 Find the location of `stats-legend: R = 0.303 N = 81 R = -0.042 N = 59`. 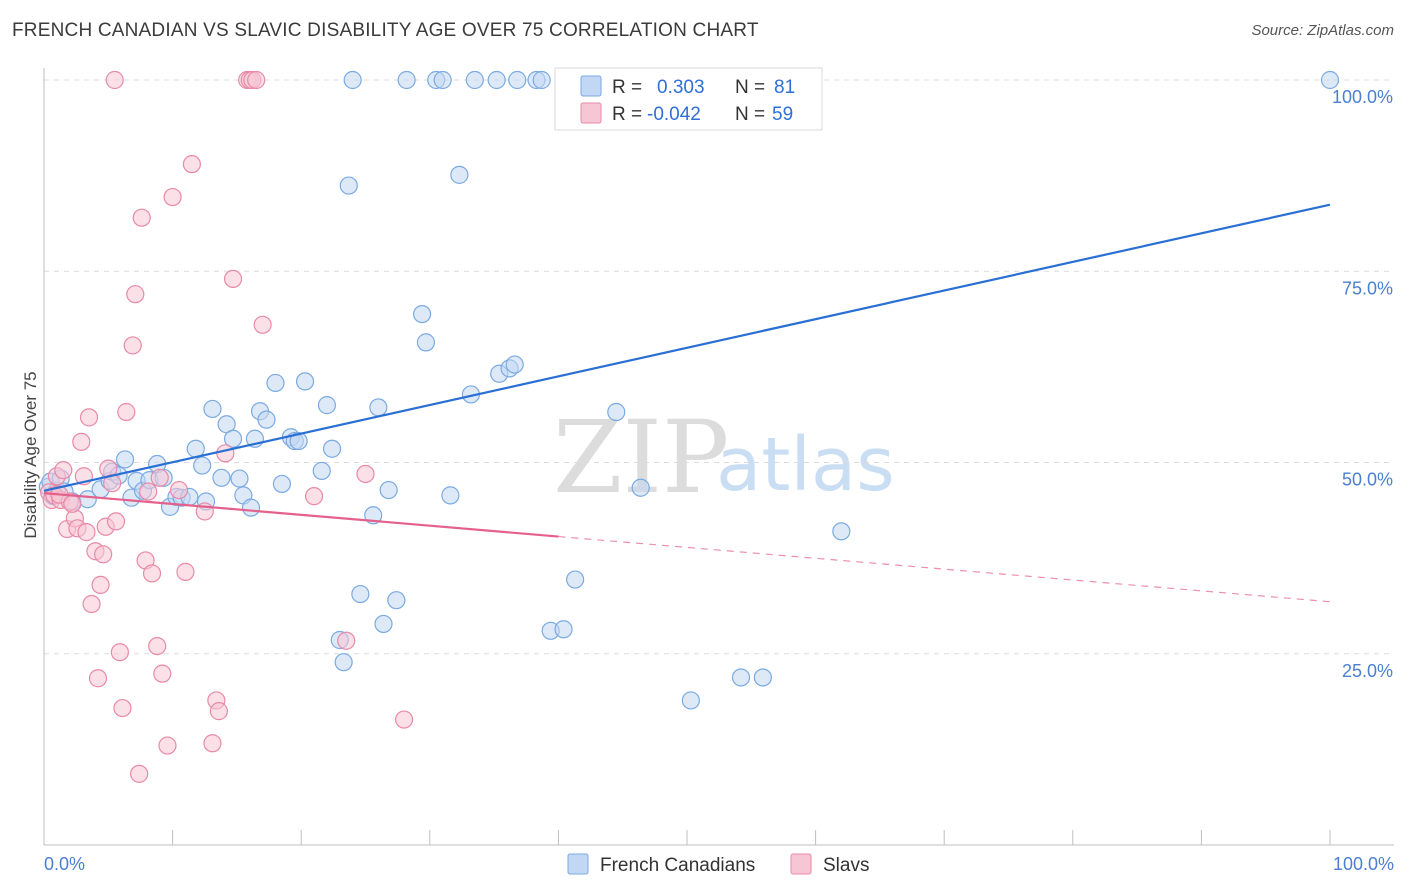

stats-legend: R = 0.303 N = 81 R = -0.042 N = 59 is located at coordinates (688, 99).